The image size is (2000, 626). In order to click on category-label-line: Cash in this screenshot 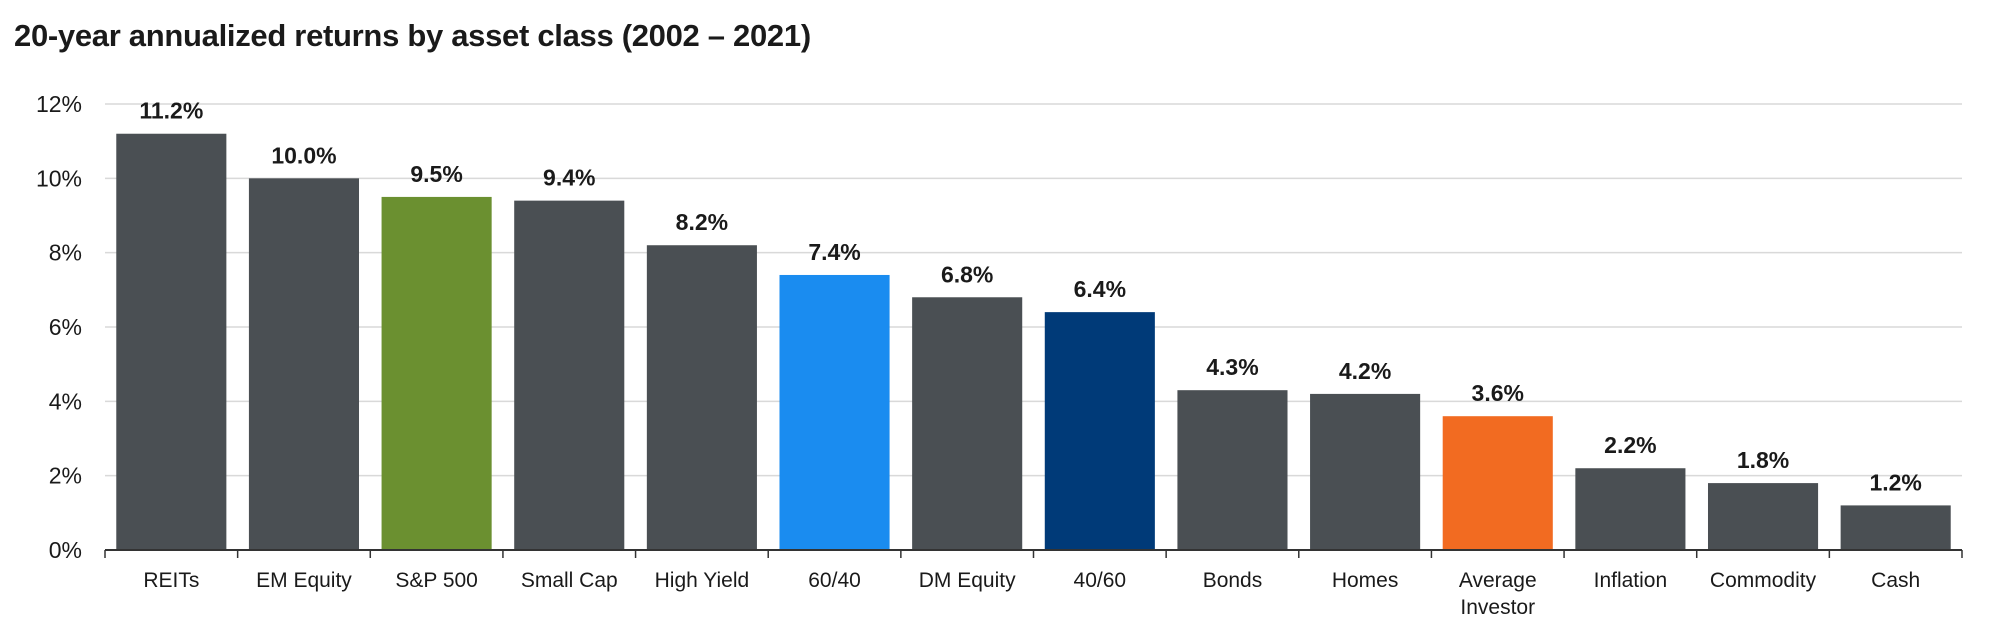, I will do `click(1895, 580)`.